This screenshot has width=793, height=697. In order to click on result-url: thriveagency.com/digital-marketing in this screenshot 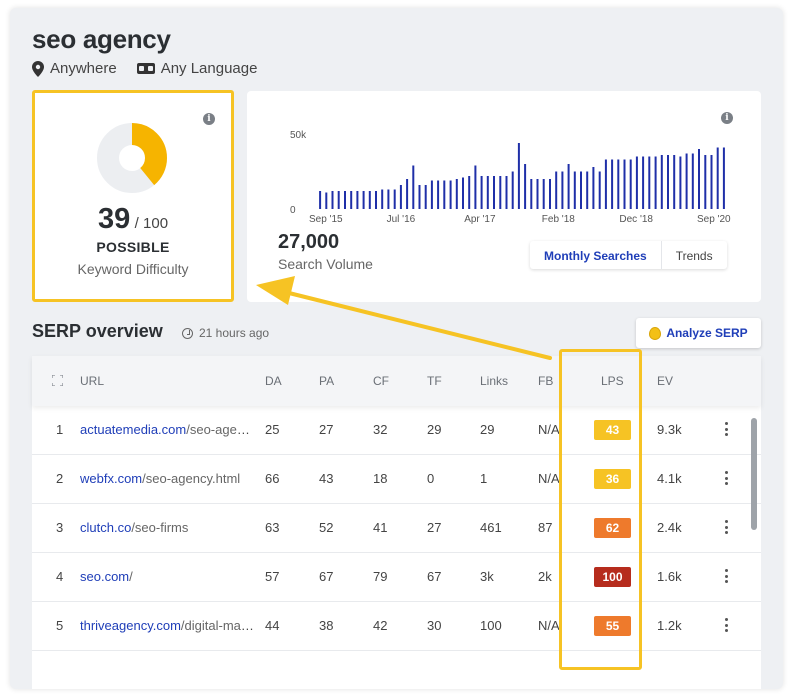, I will do `click(167, 625)`.